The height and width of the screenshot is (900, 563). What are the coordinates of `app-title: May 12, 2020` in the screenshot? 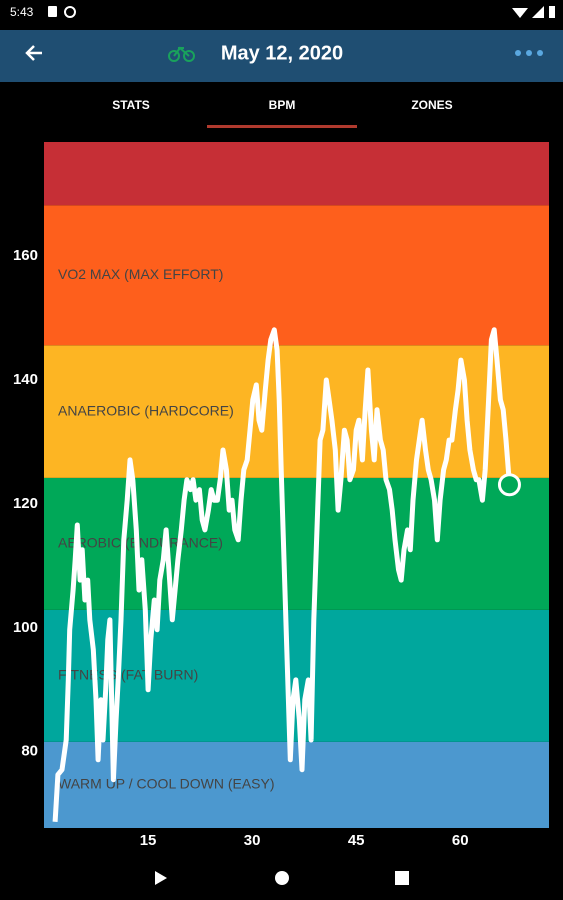 It's located at (282, 53).